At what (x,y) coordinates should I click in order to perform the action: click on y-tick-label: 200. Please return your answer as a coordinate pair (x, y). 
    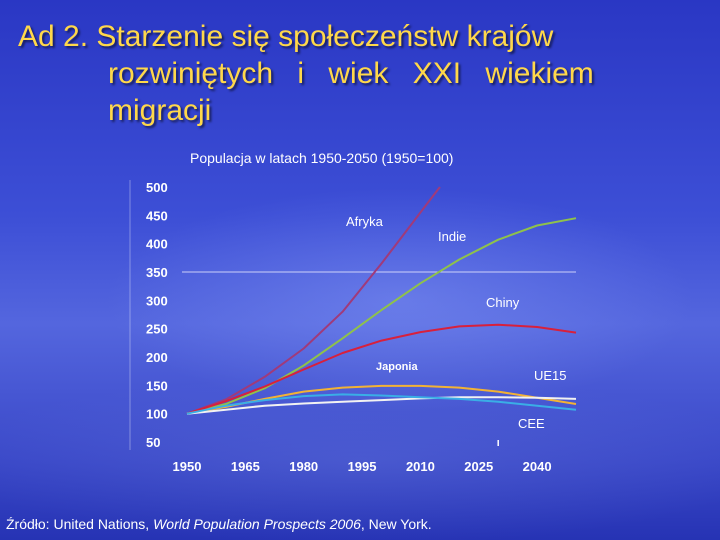
    Looking at the image, I should click on (157, 357).